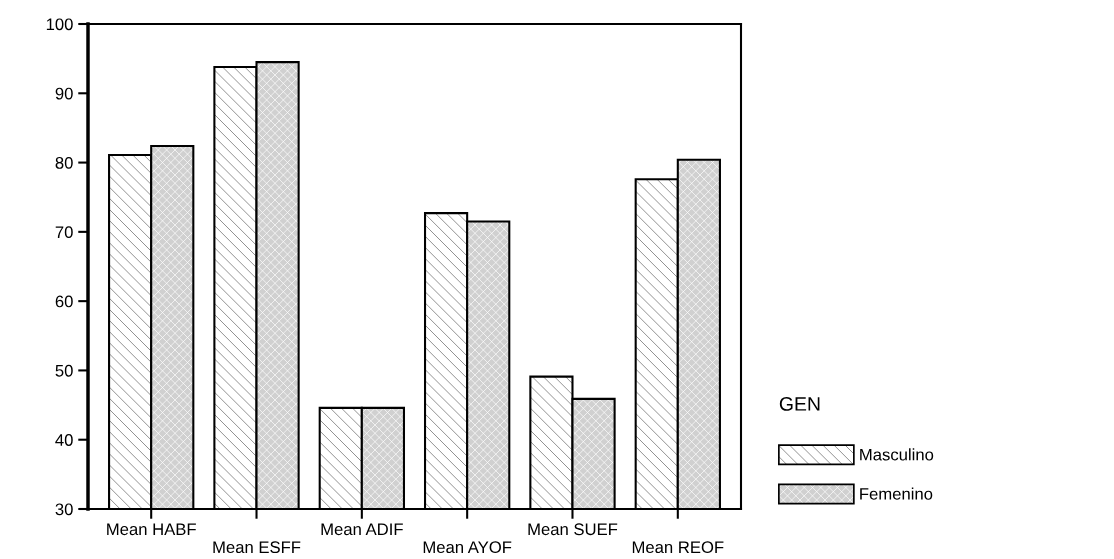 This screenshot has width=1114, height=559. What do you see at coordinates (64, 301) in the screenshot?
I see `y-tick-label: 60` at bounding box center [64, 301].